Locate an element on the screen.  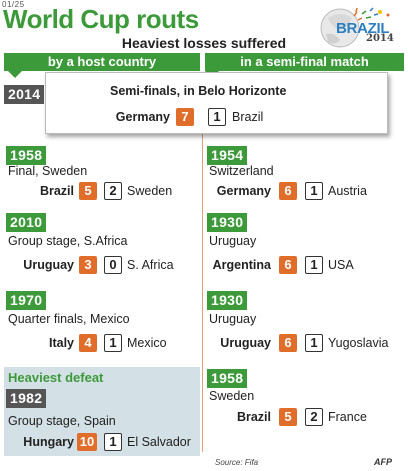
left-match-1-loser: Sweden is located at coordinates (150, 191).